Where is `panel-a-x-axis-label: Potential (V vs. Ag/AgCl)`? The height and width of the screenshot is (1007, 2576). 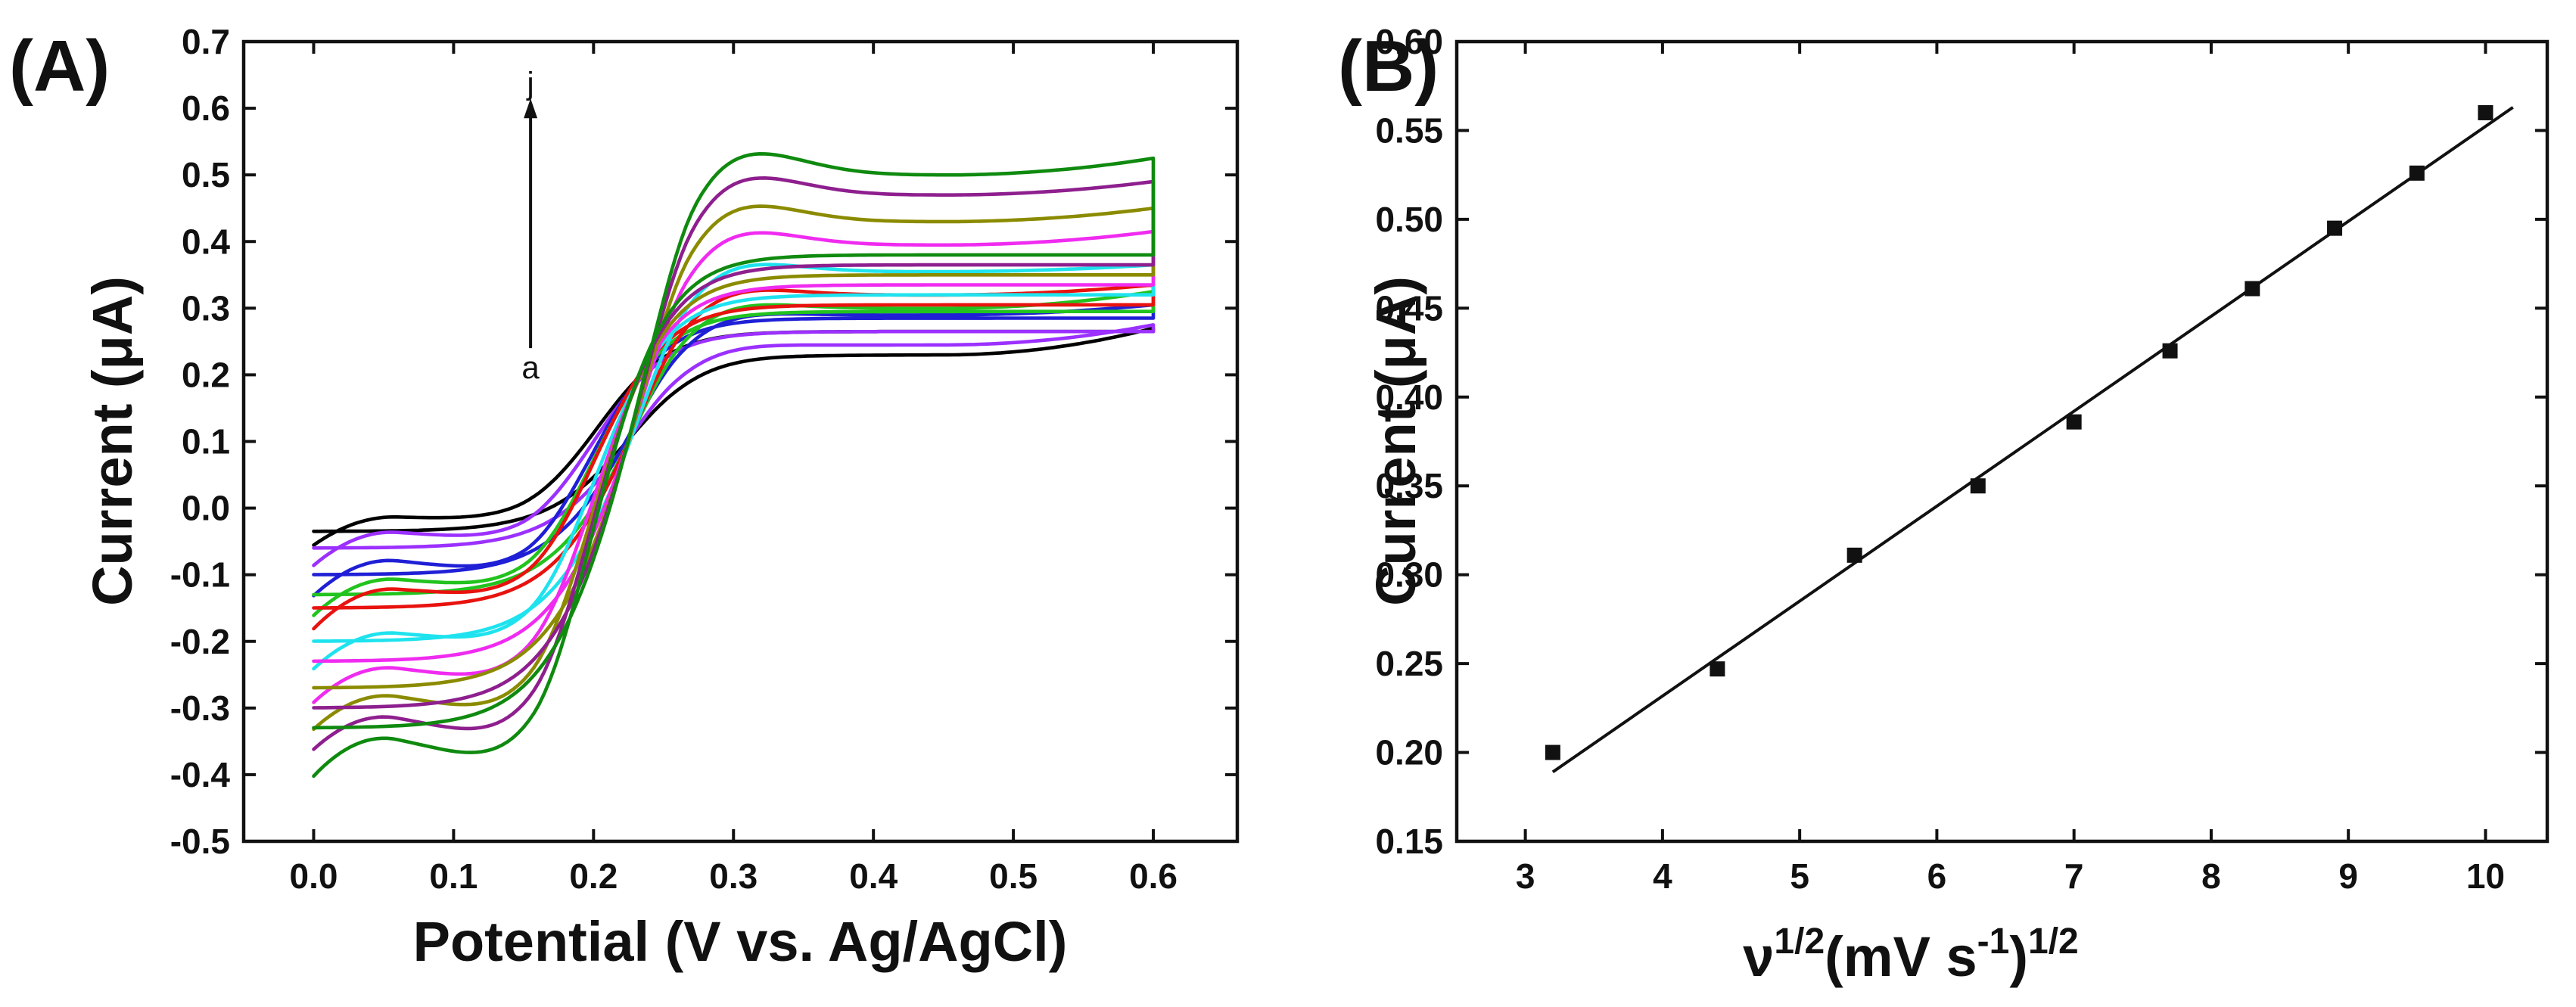
panel-a-x-axis-label: Potential (V vs. Ag/AgCl) is located at coordinates (740, 941).